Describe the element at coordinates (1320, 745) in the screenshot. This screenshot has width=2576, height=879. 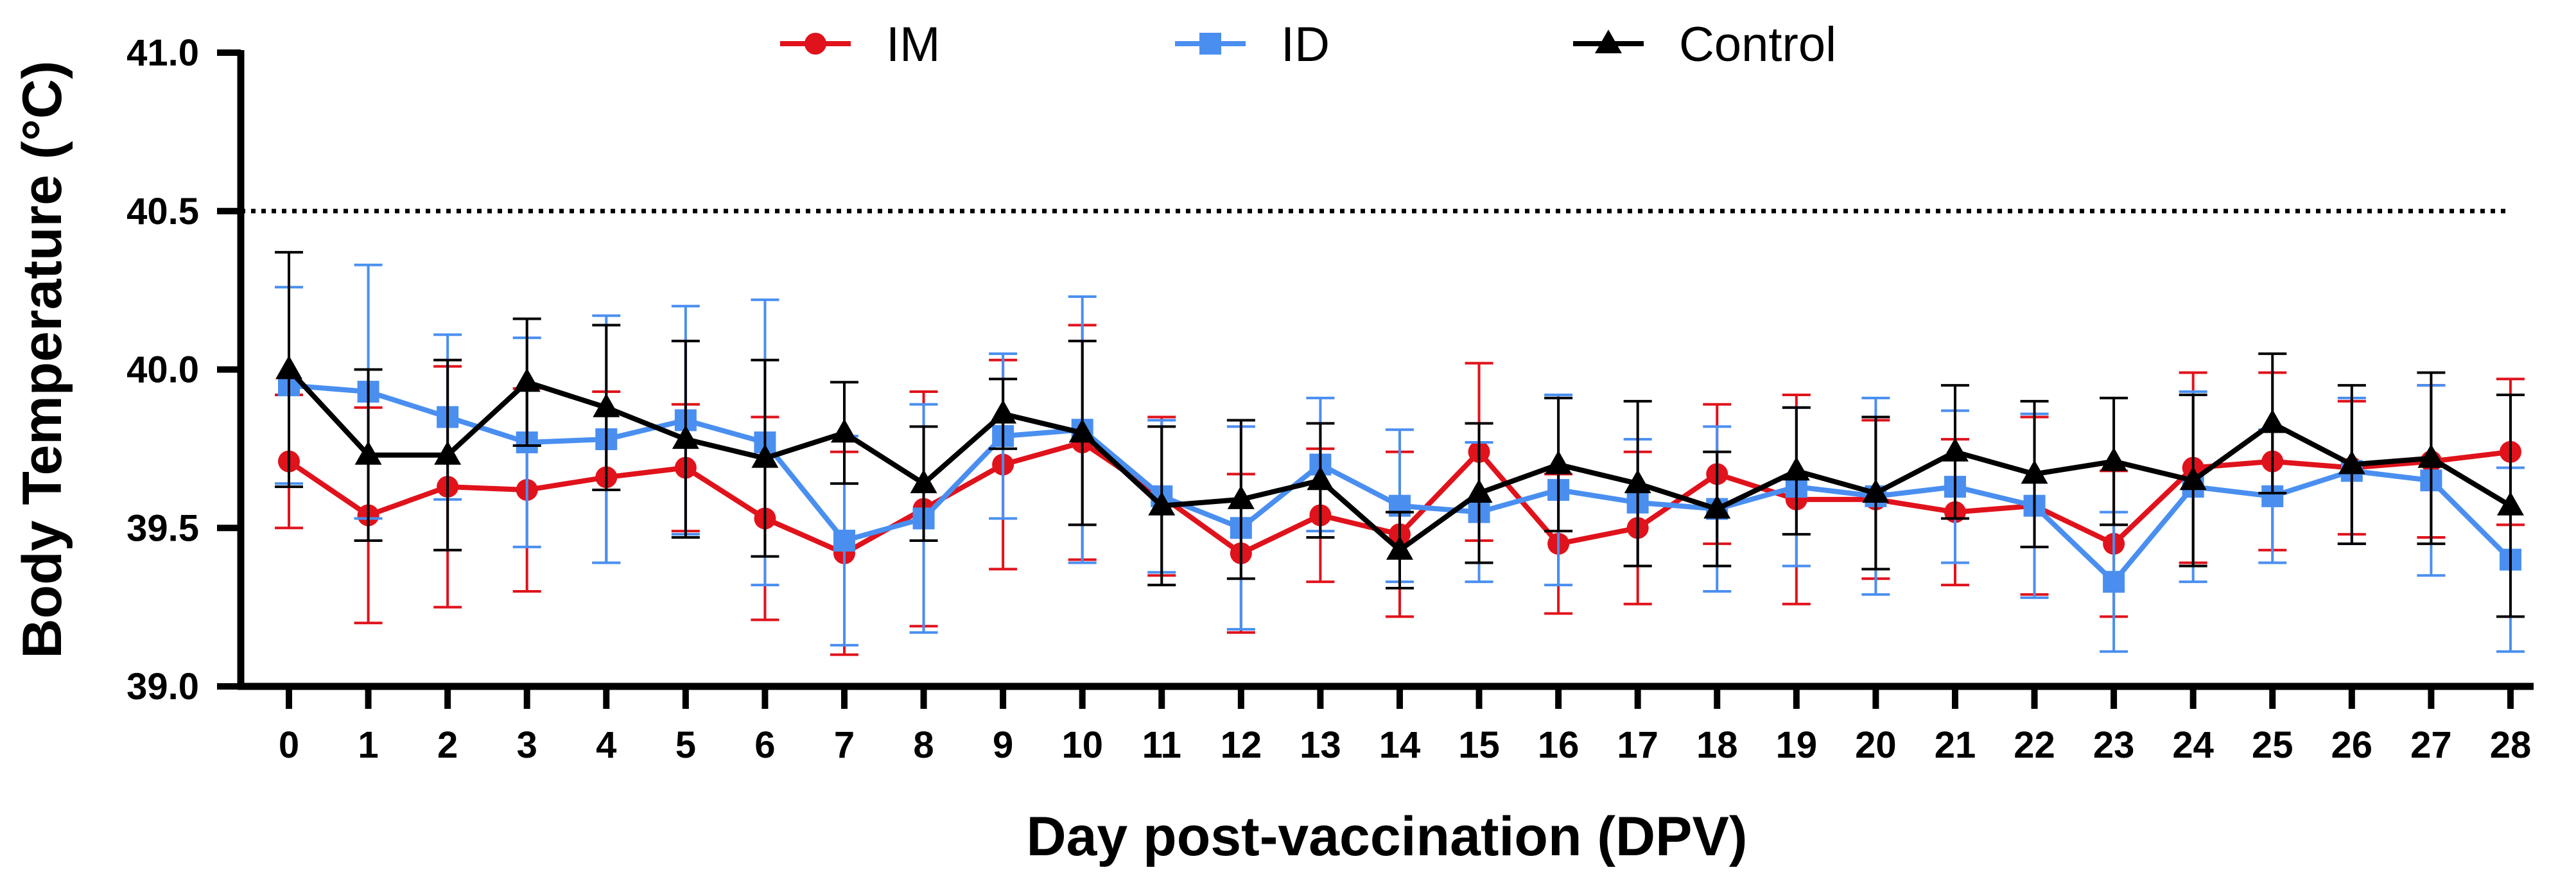
I see `x-tick-label: 13` at that location.